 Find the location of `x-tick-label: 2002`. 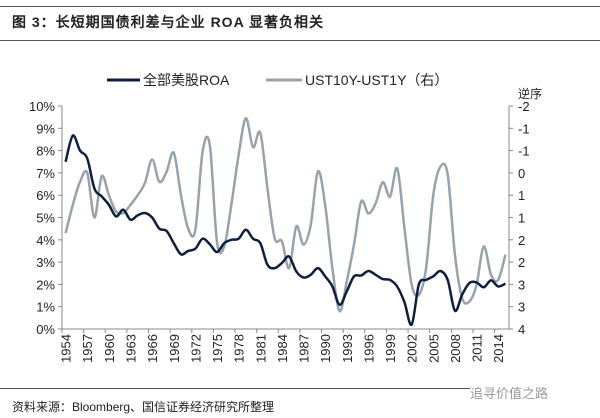

x-tick-label: 2002 is located at coordinates (412, 348).